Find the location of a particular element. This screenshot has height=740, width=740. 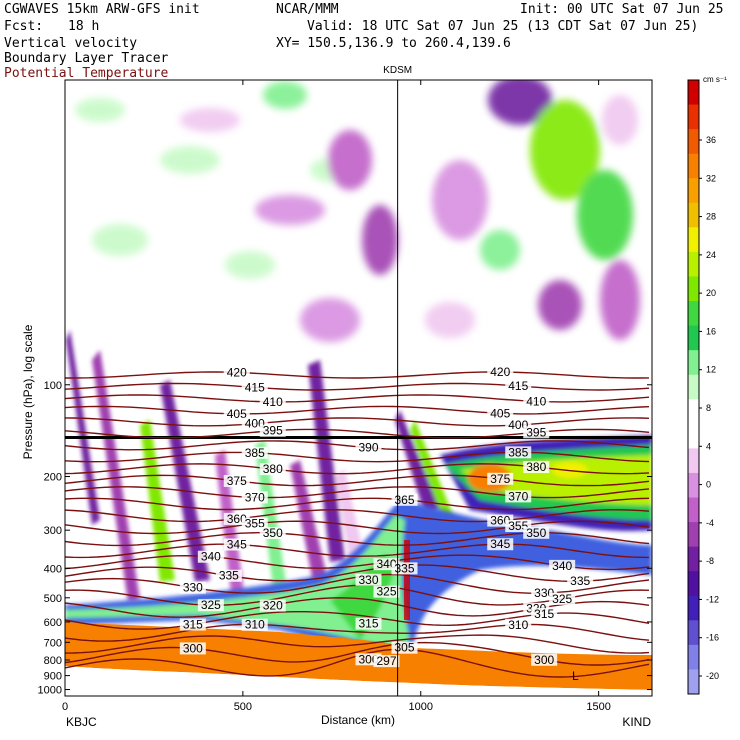

isentrope-label-330: 330 is located at coordinates (193, 588).